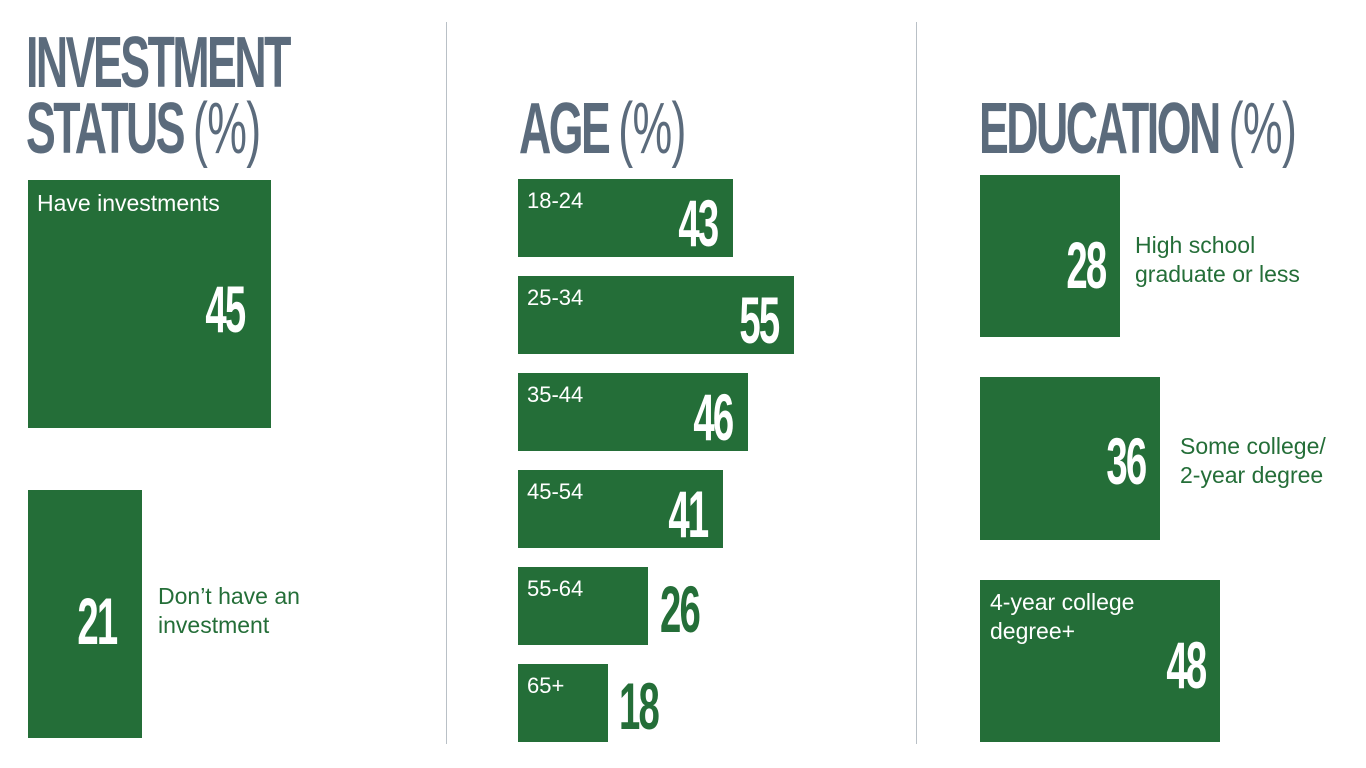  Describe the element at coordinates (1253, 446) in the screenshot. I see `label-some-college-line-1: Some college/` at that location.